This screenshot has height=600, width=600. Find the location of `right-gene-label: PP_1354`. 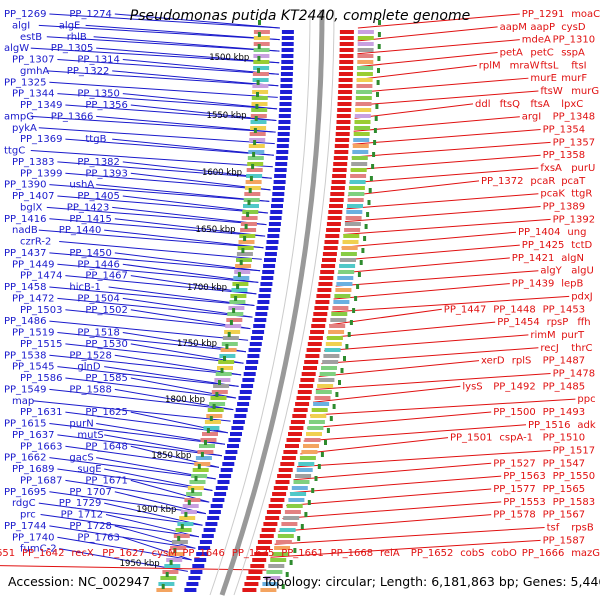

right-gene-label: PP_1354 is located at coordinates (564, 130).